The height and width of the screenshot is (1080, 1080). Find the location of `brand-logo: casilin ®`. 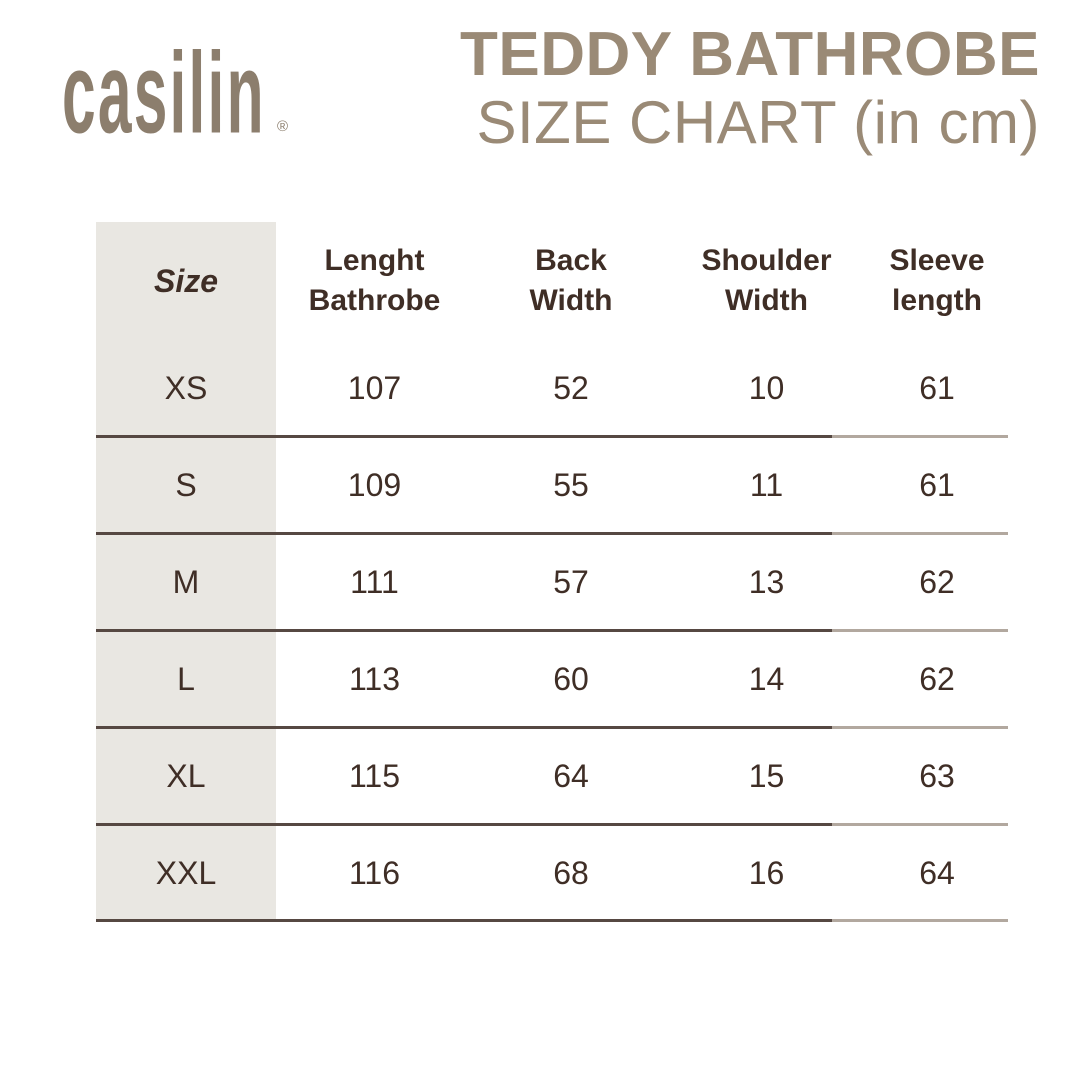

brand-logo: casilin ® is located at coordinates (192, 93).